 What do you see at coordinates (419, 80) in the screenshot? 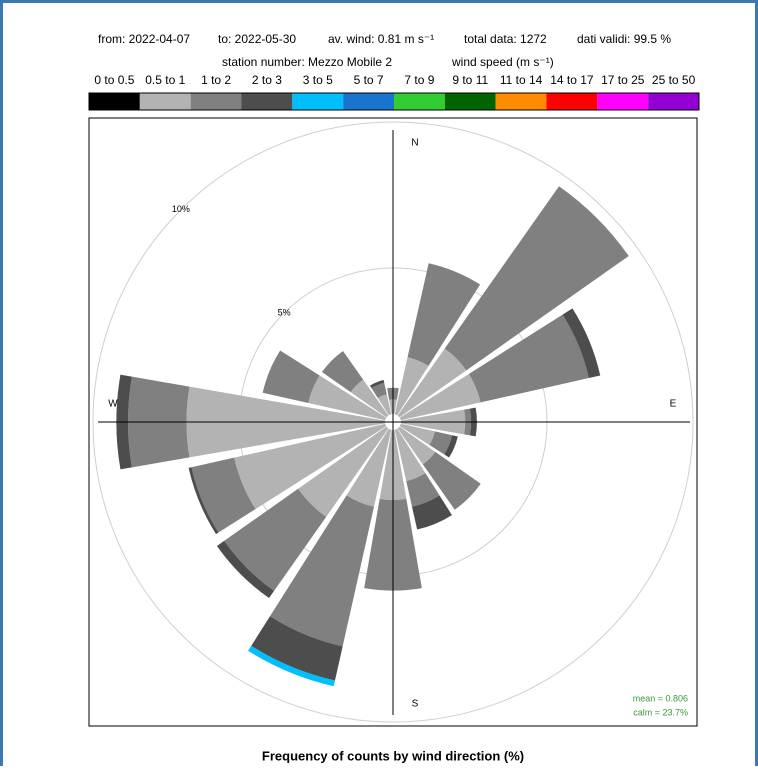
I see `legend-label: 7 to 9` at bounding box center [419, 80].